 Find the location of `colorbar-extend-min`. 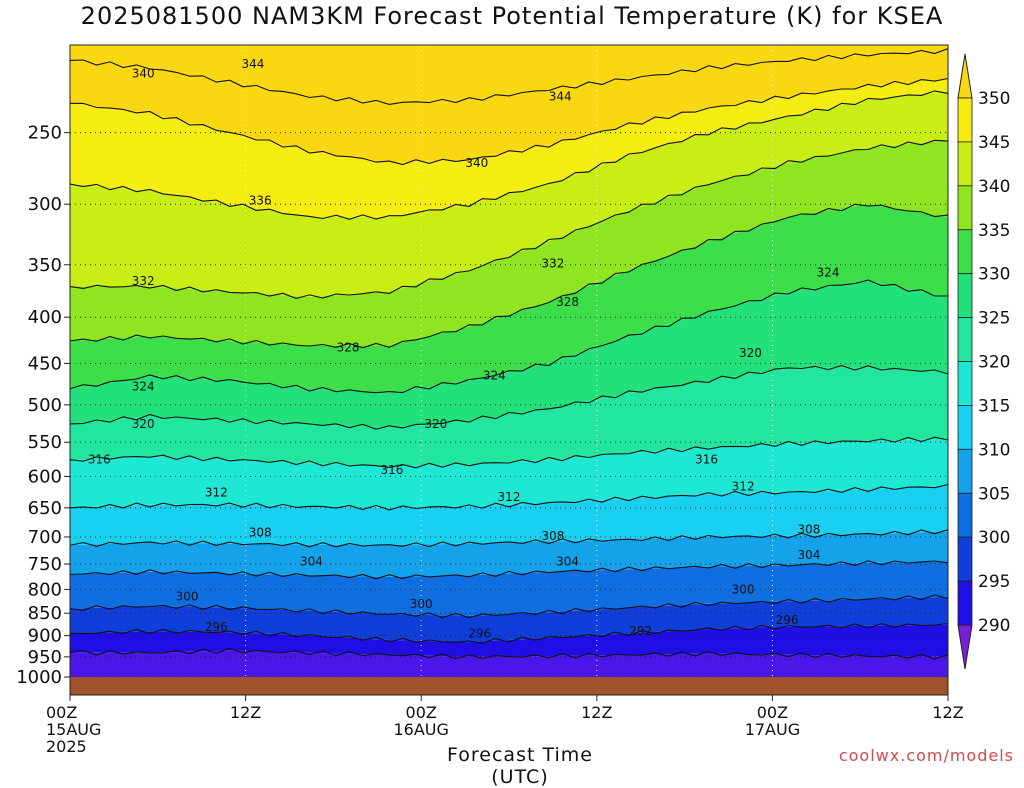

colorbar-extend-min is located at coordinates (965, 647).